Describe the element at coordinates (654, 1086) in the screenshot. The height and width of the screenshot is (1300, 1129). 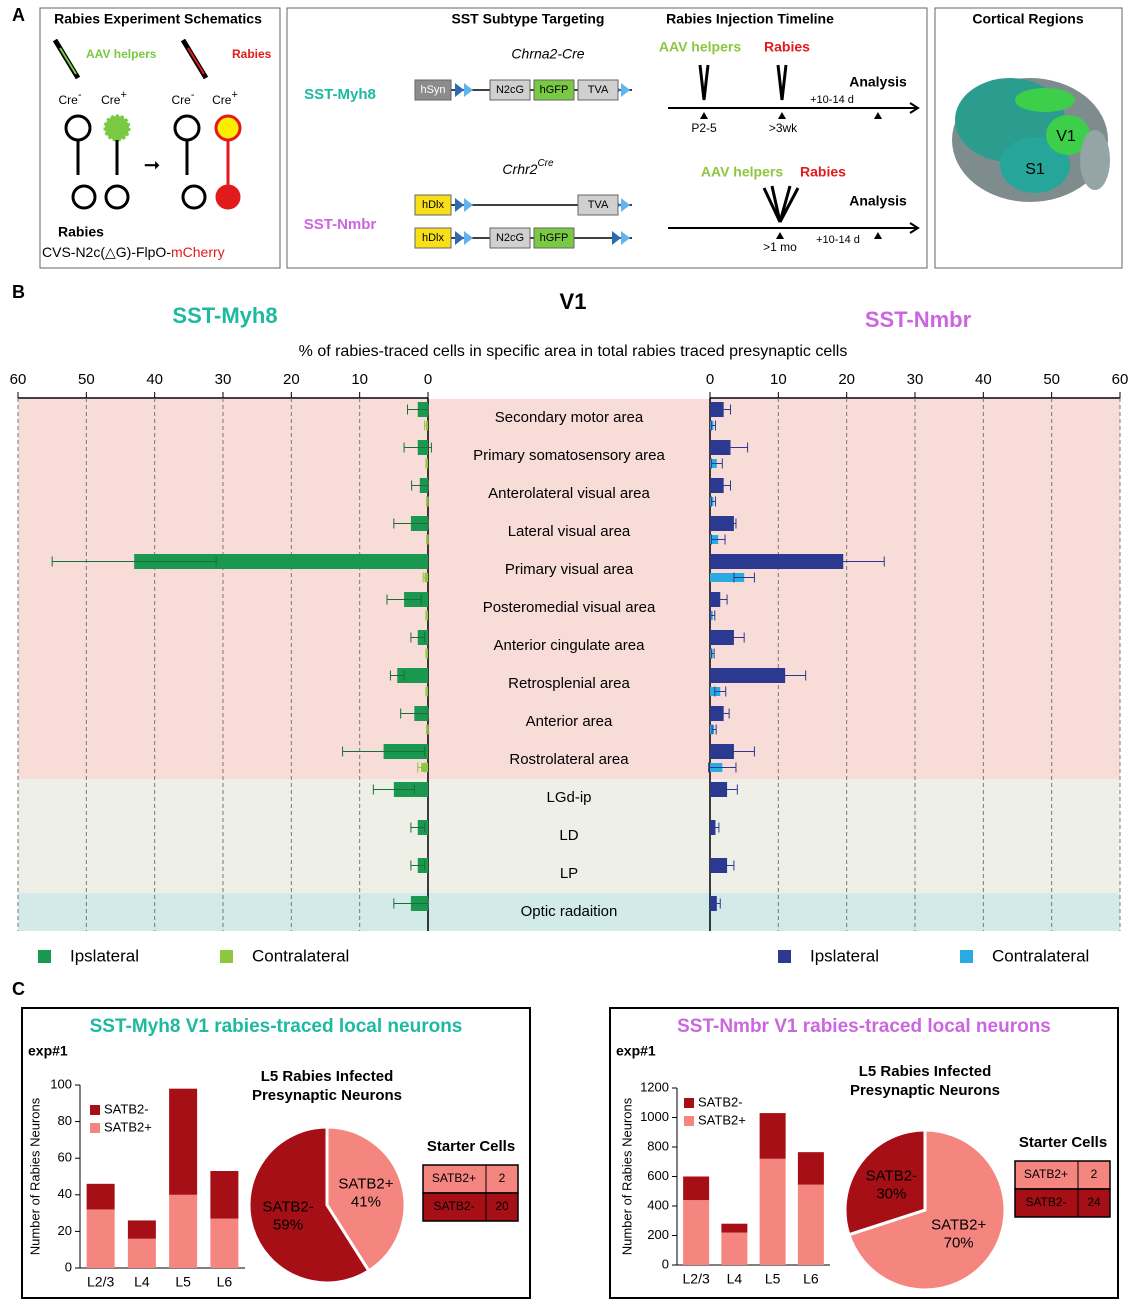
I see `y-tick-label: 1200` at that location.